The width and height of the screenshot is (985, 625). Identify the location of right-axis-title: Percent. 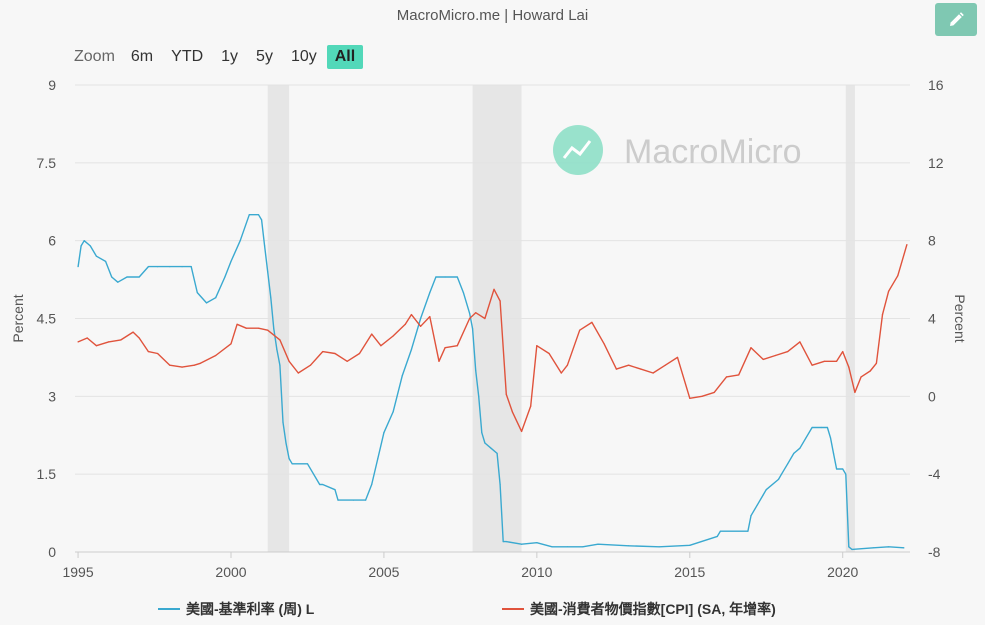
(960, 318).